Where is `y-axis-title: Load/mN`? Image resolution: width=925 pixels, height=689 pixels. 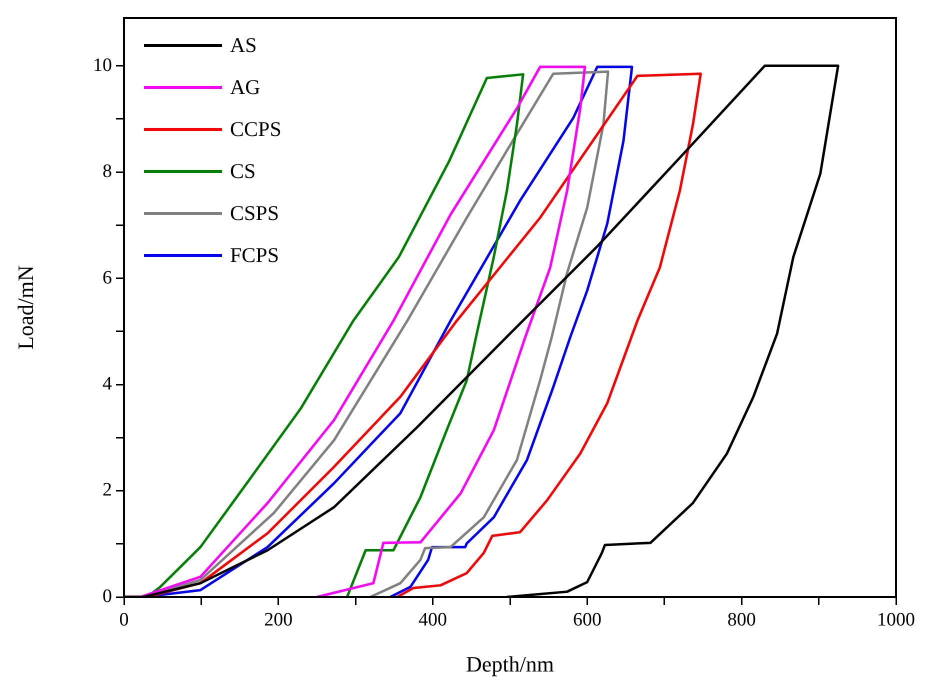
y-axis-title: Load/mN is located at coordinates (25, 307).